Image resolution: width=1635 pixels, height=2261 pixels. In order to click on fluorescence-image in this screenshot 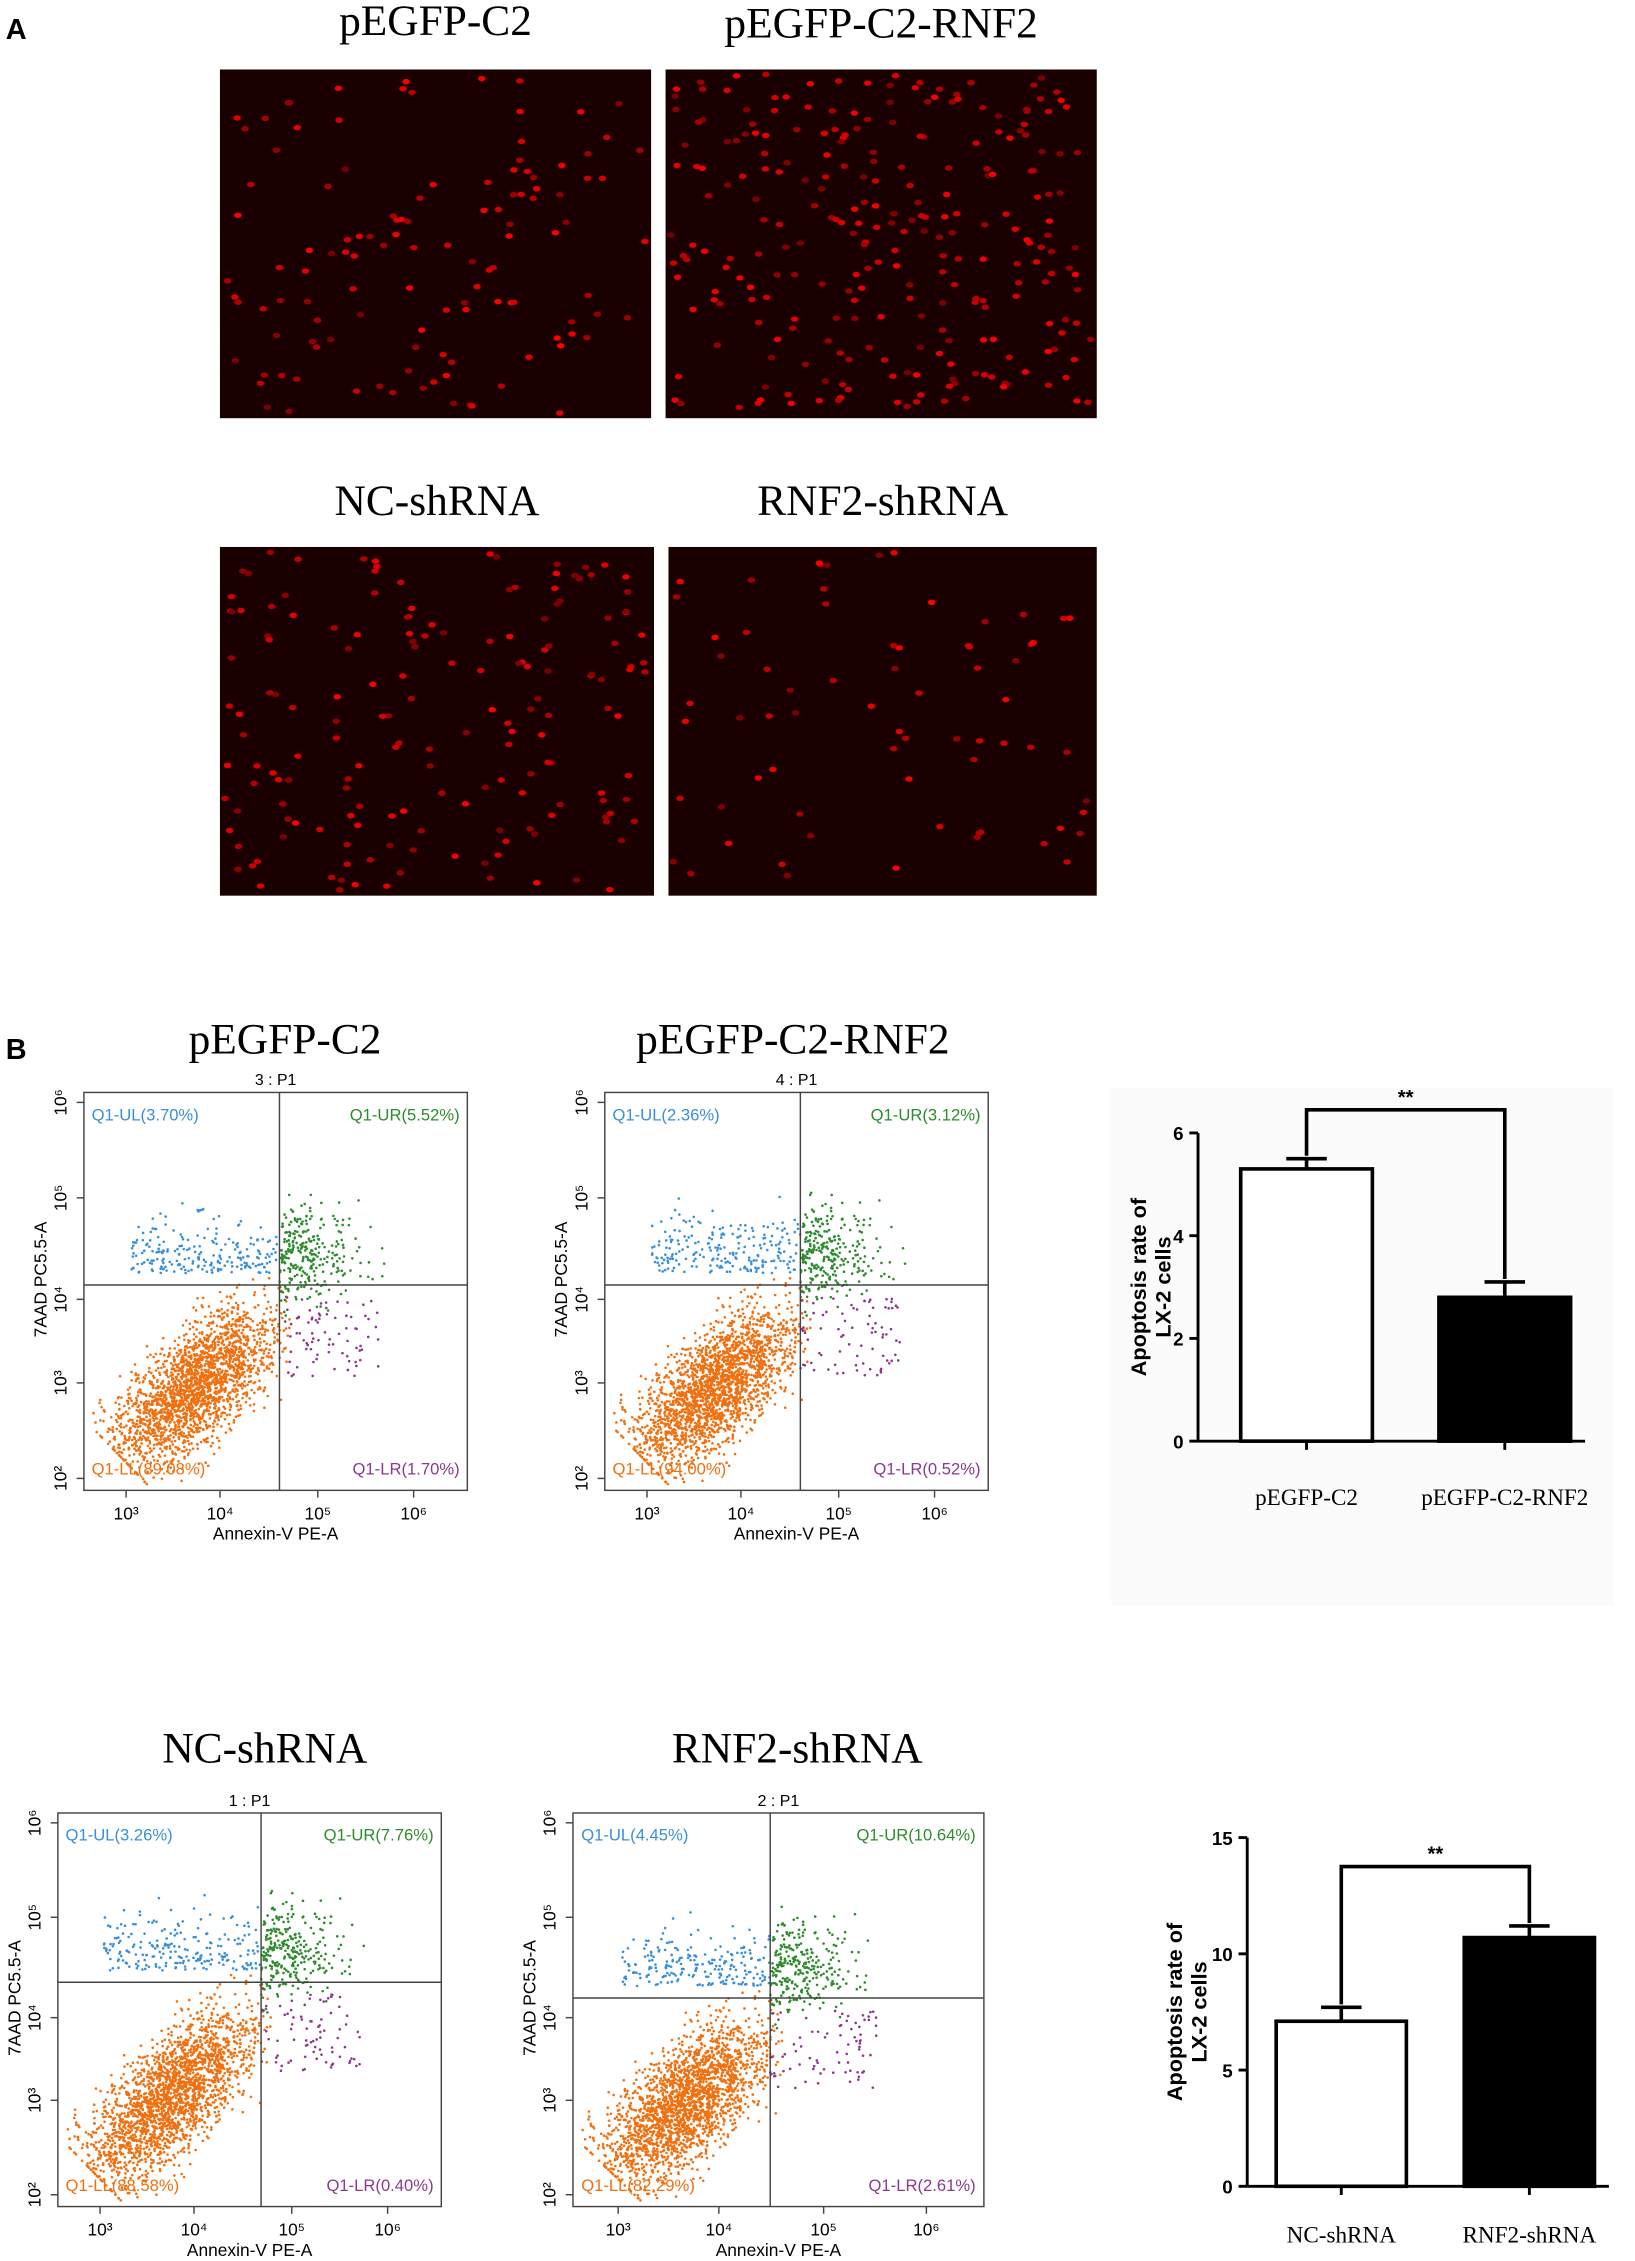, I will do `click(436, 721)`.